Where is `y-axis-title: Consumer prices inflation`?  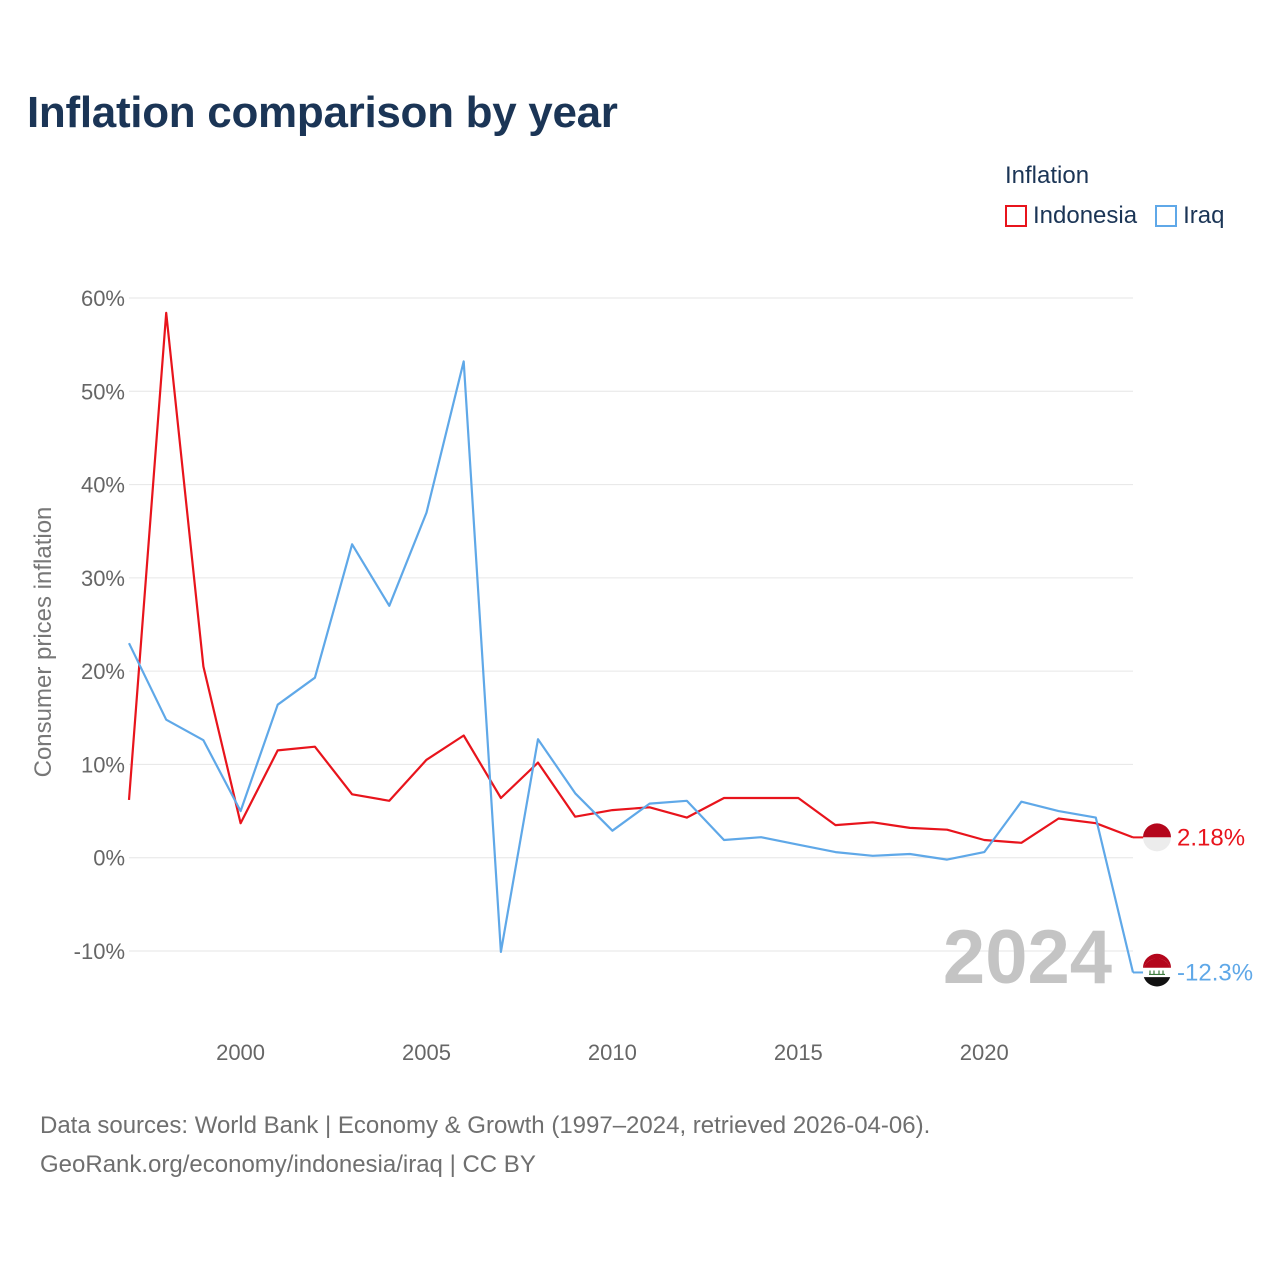
y-axis-title: Consumer prices inflation is located at coordinates (43, 642).